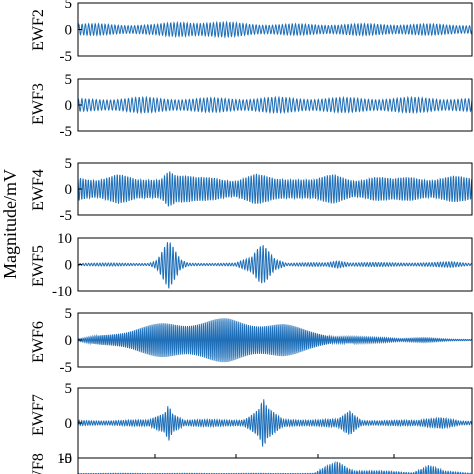  What do you see at coordinates (62, 292) in the screenshot?
I see `y-tick-label: -10` at bounding box center [62, 292].